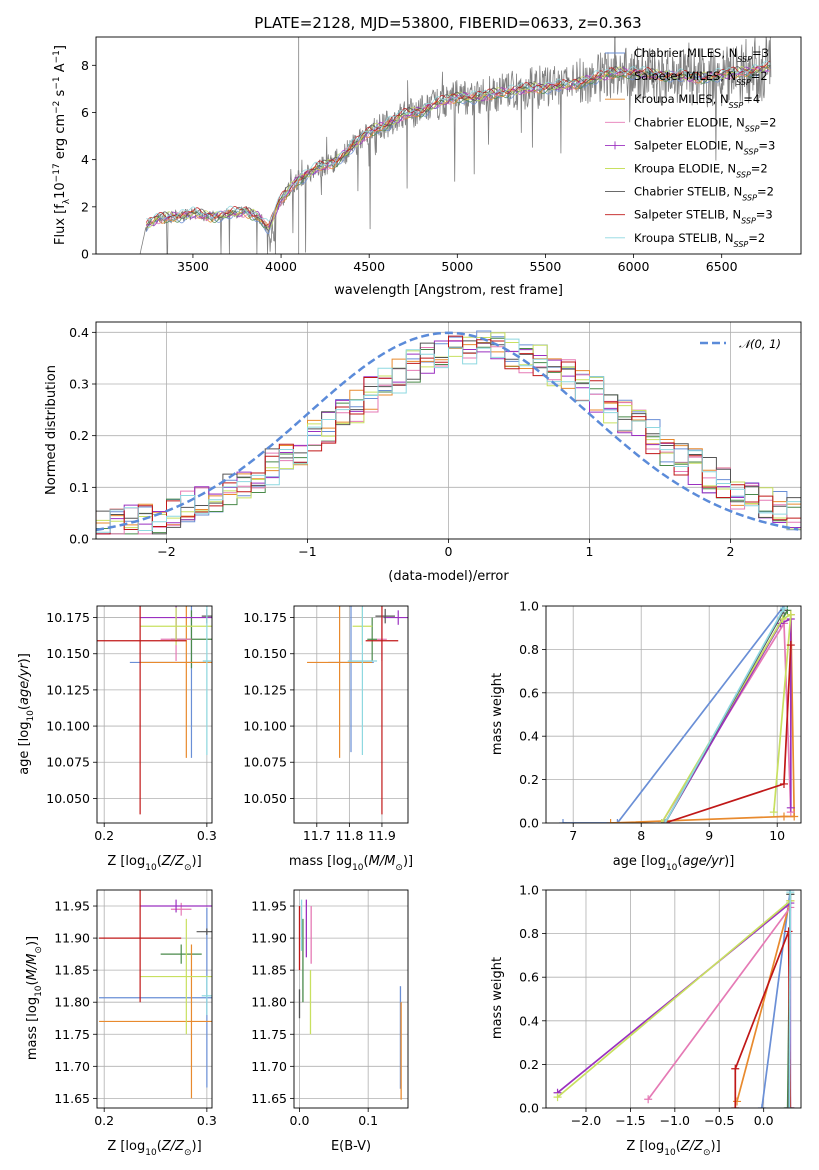  I want to click on legend-entry: Salpeter MILES, NSSP=2, so click(701, 78).